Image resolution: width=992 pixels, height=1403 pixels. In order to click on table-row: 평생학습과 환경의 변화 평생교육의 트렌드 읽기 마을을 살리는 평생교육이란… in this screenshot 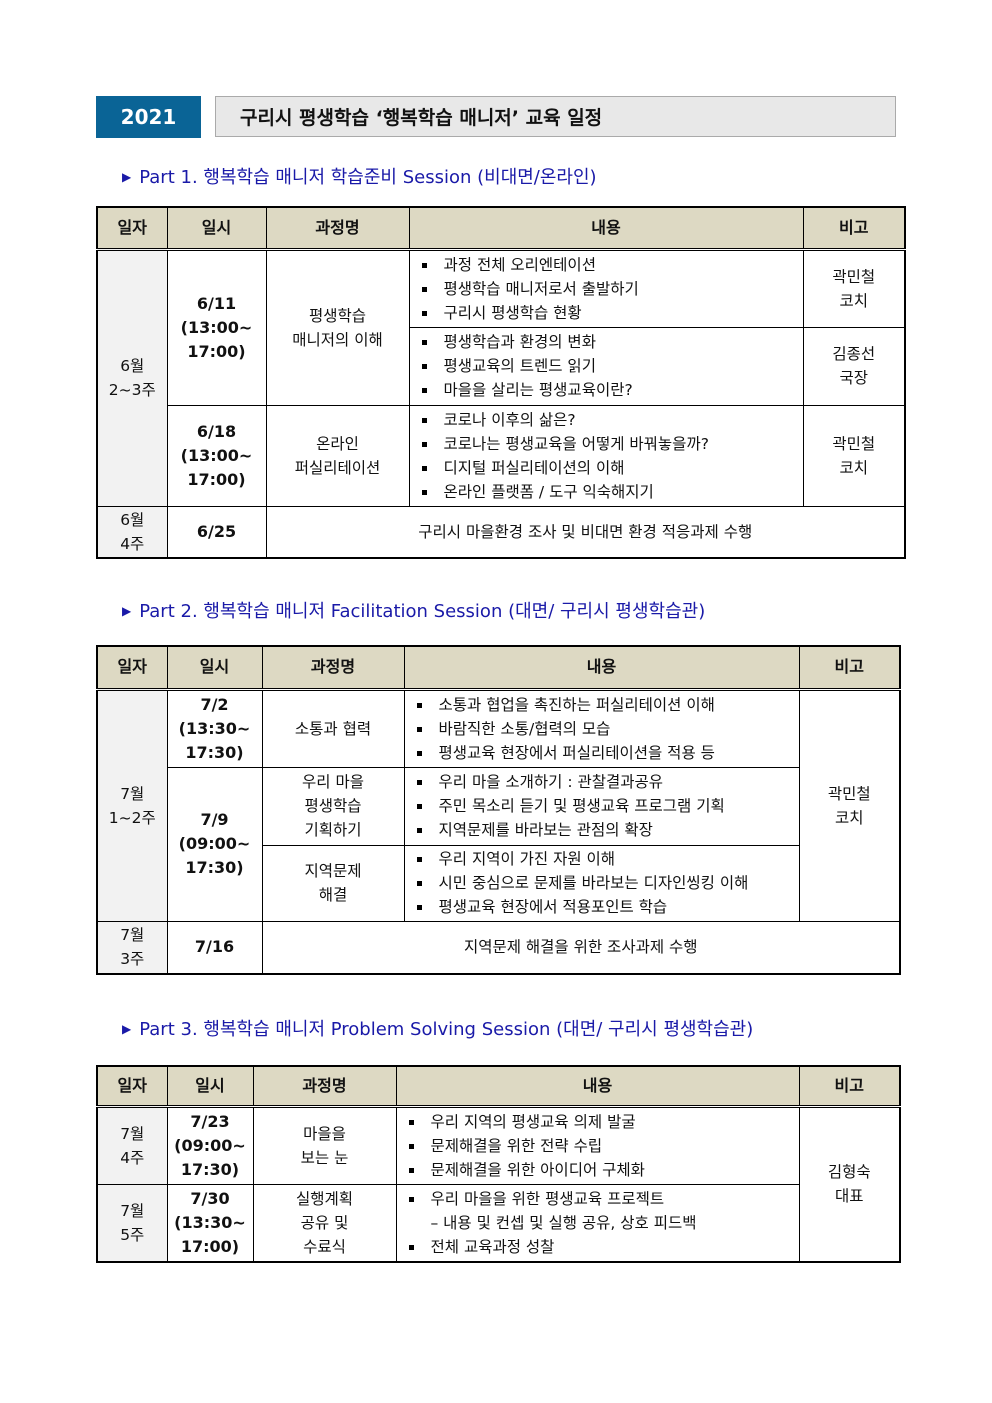, I will do `click(501, 366)`.